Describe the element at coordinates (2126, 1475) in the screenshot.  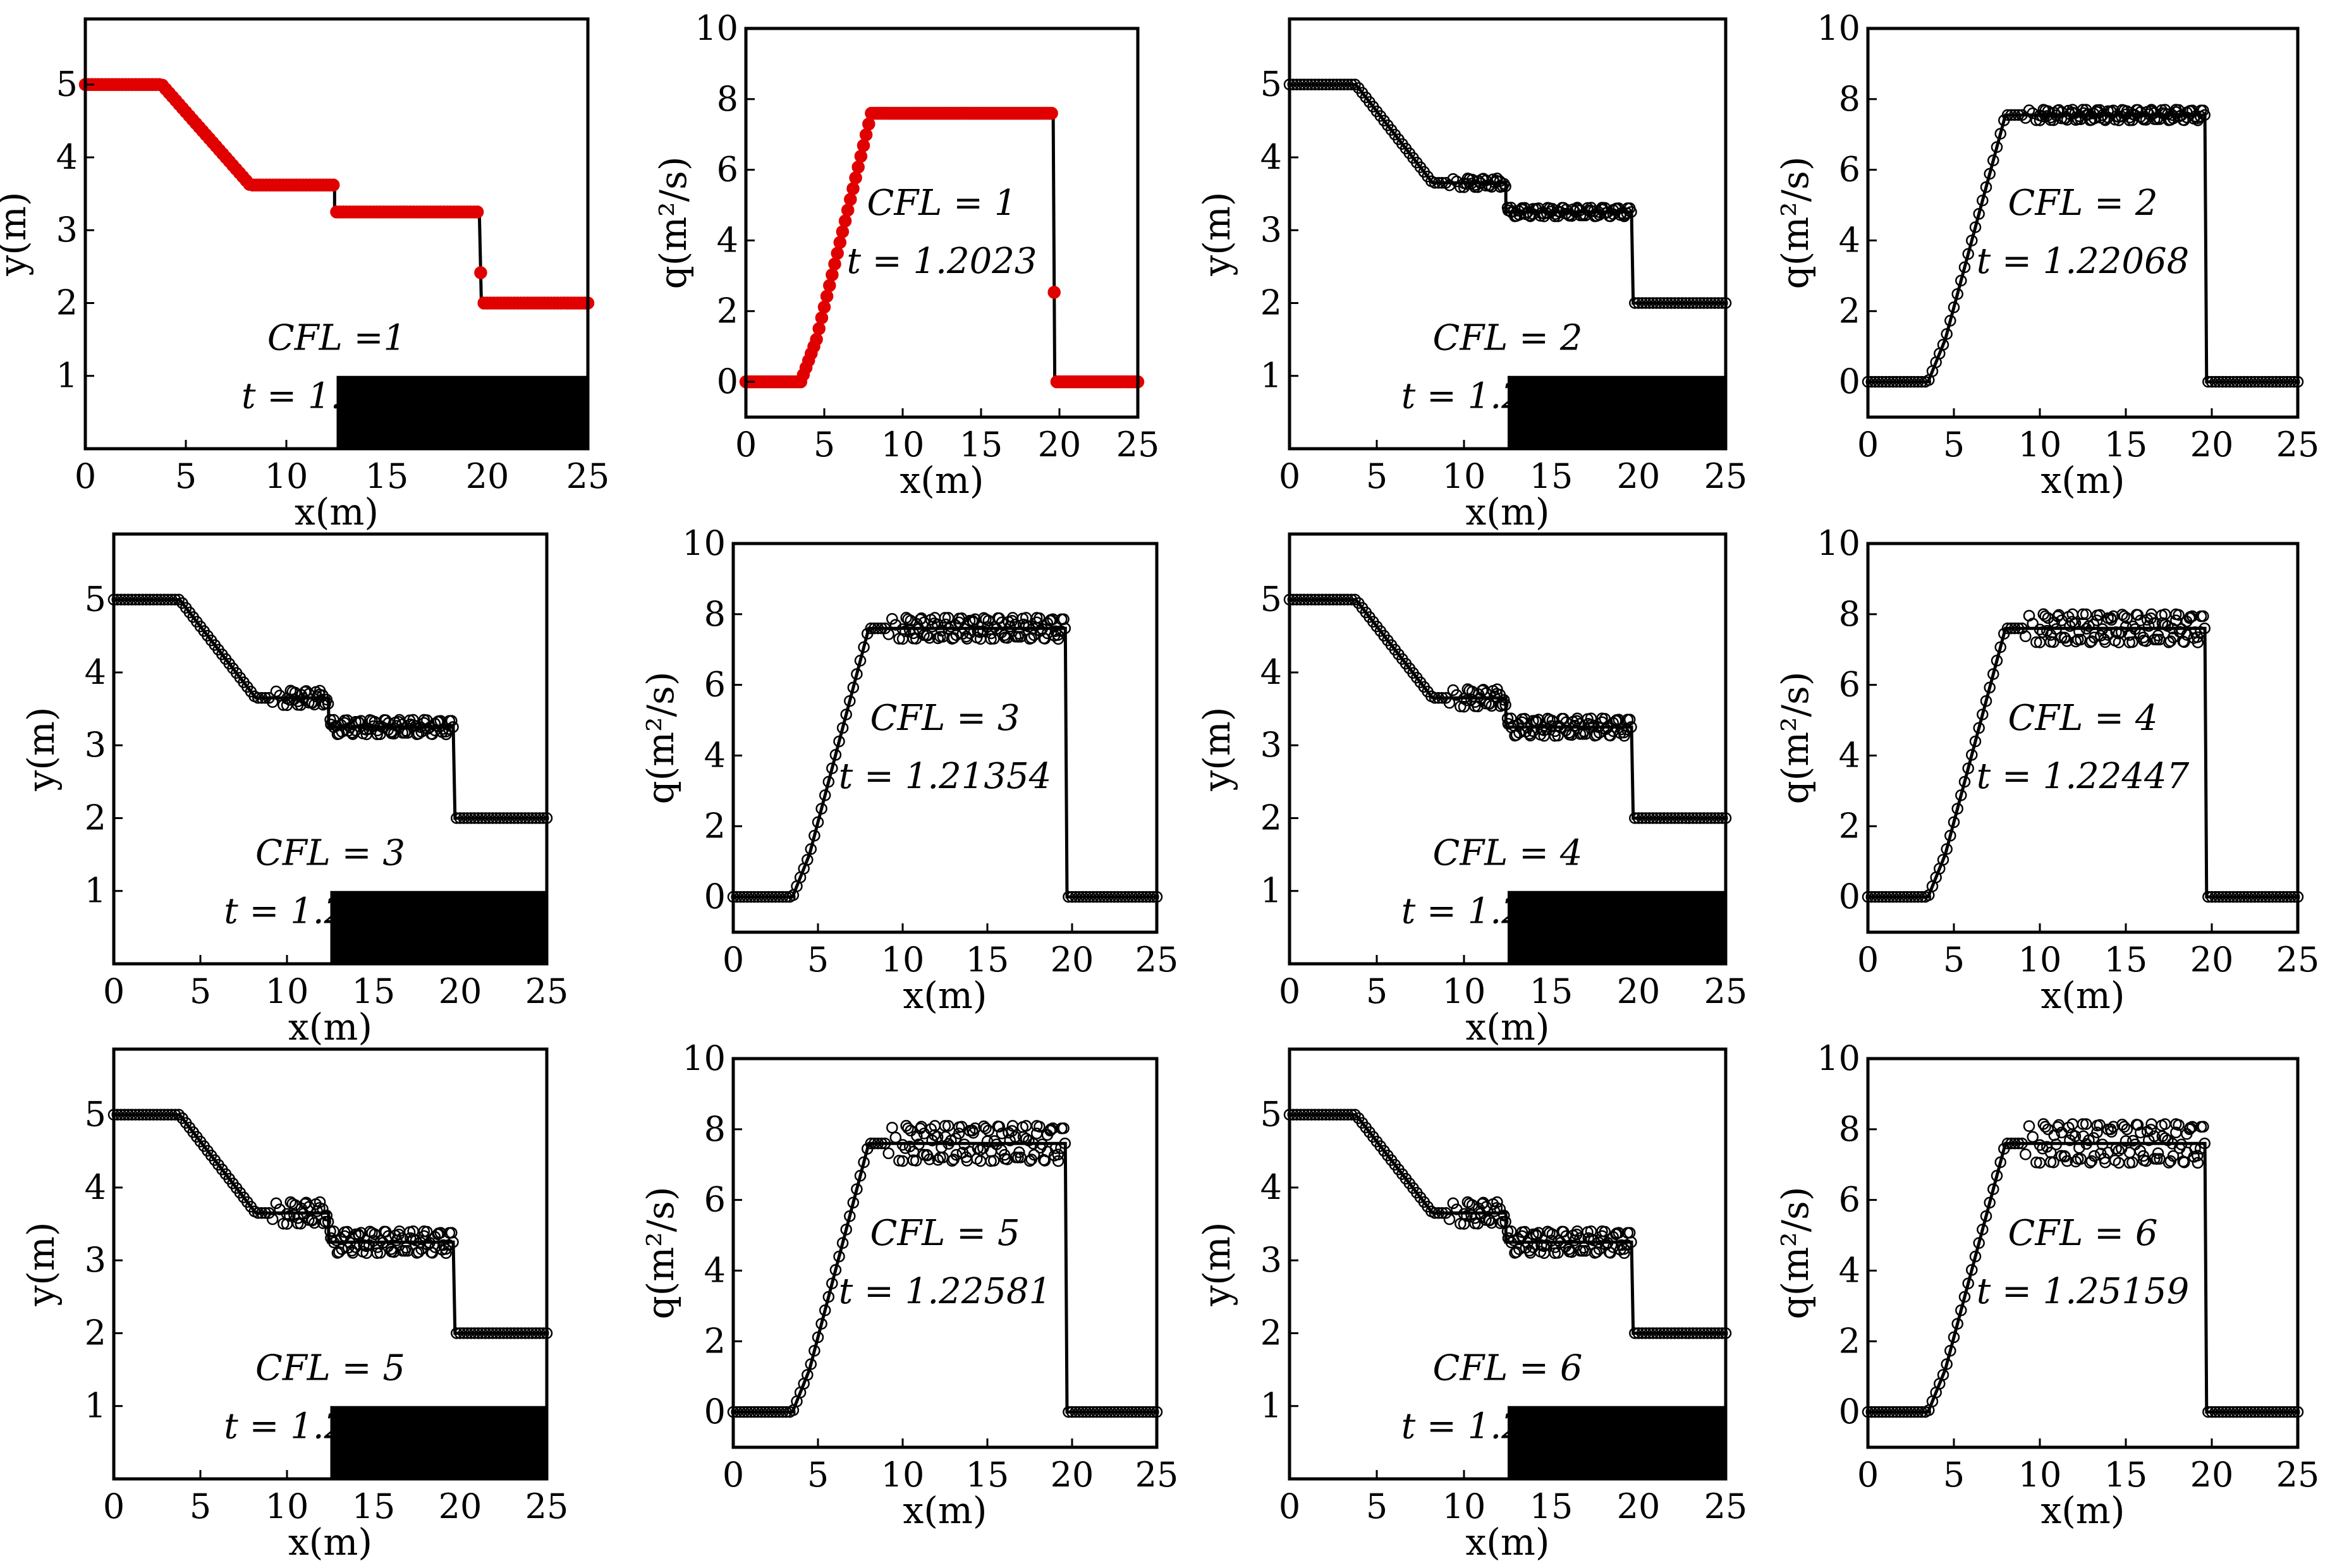
I see `x-tick-label: 15` at that location.